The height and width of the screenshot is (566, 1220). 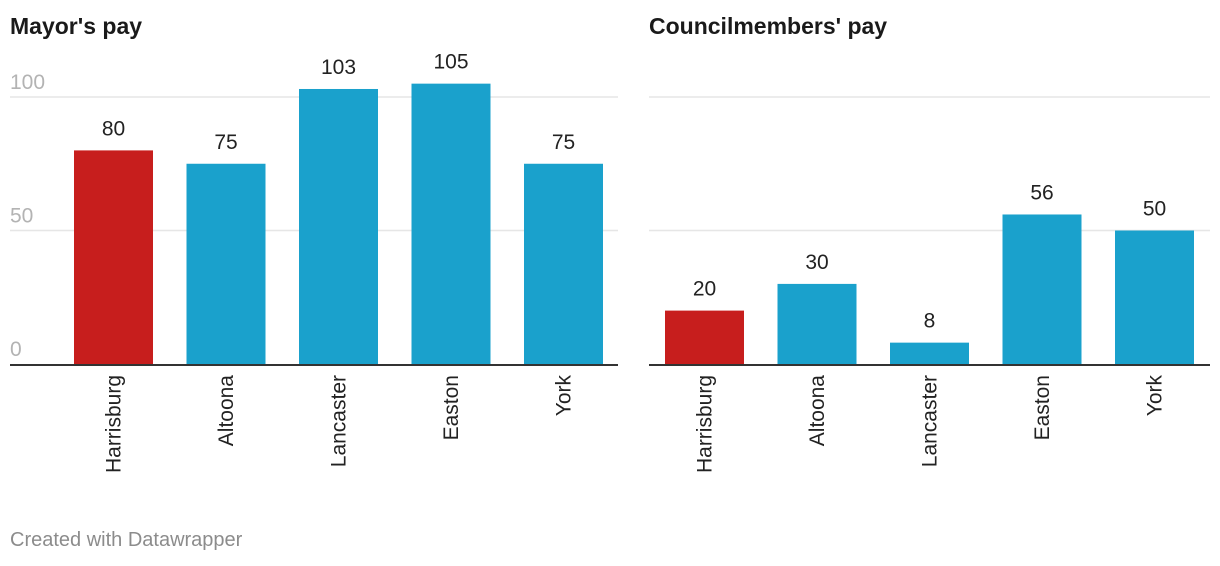 I want to click on value-label: 56, so click(x=1041, y=192).